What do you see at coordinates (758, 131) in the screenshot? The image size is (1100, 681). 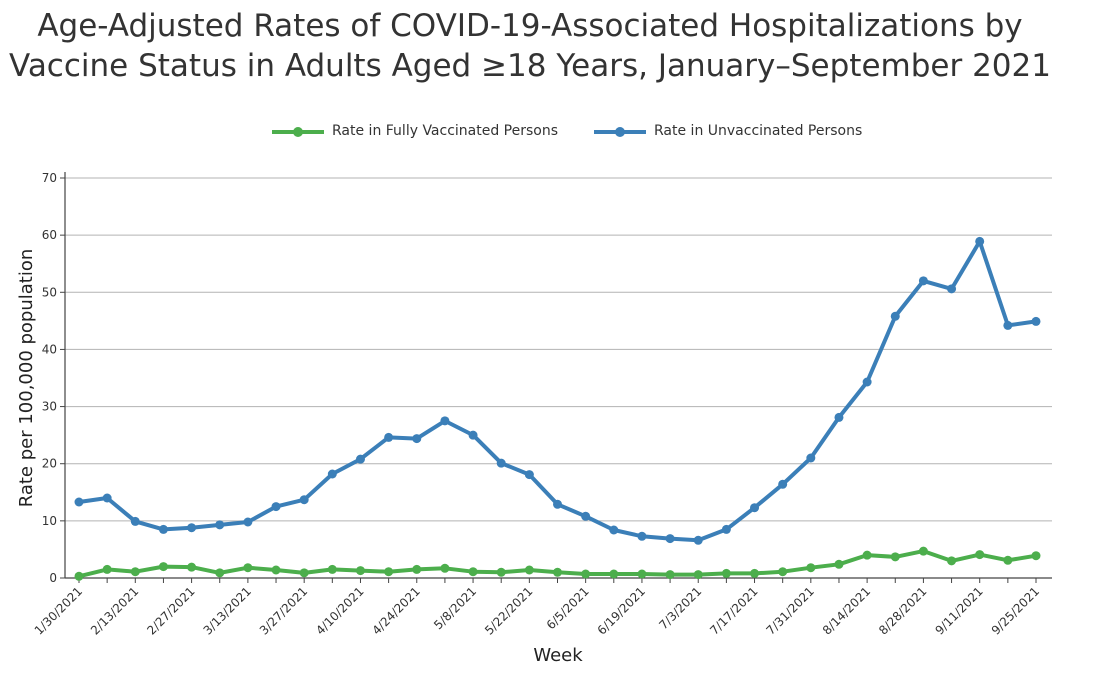 I see `legend-label-unvaccinated: Rate in Unvaccinated Persons` at bounding box center [758, 131].